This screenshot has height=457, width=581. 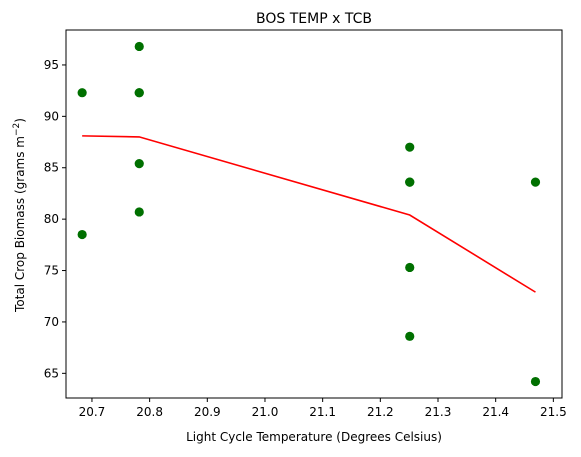 I want to click on y-tick-label: 90, so click(x=51, y=116).